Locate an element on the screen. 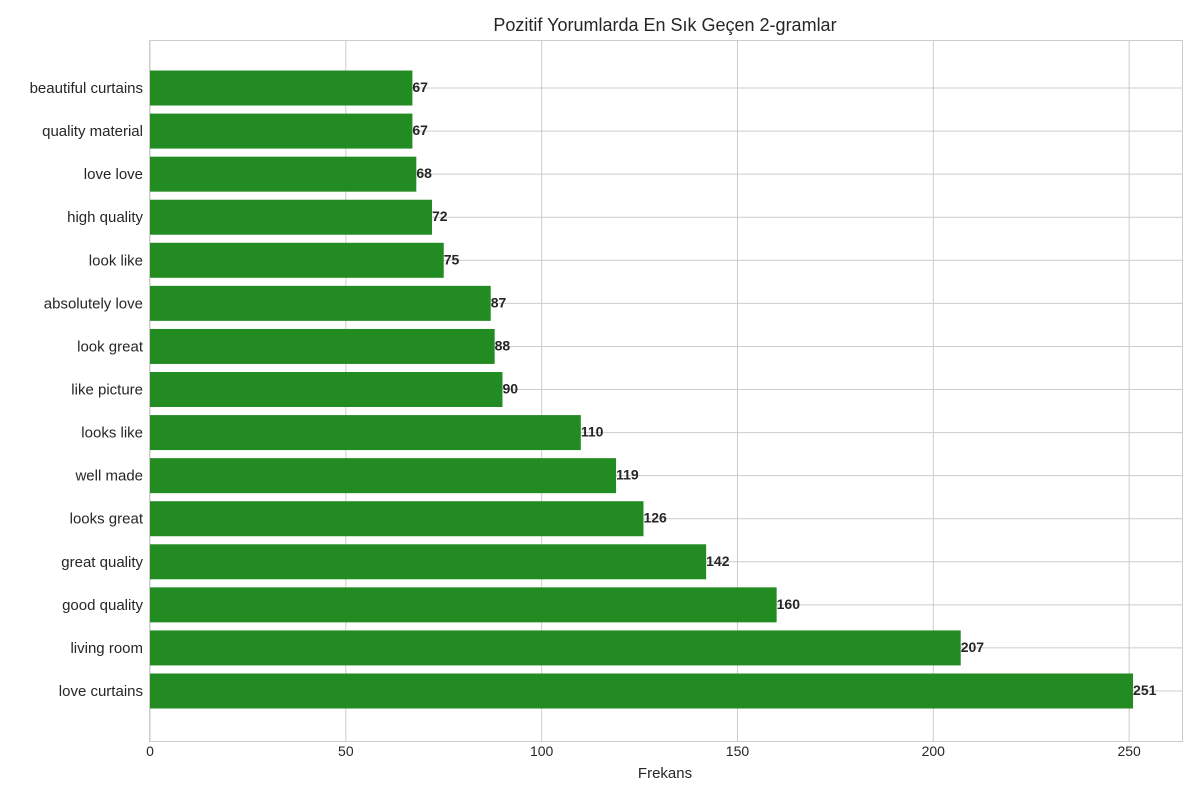 This screenshot has width=1200, height=800. y-tick-label: living room is located at coordinates (106, 648).